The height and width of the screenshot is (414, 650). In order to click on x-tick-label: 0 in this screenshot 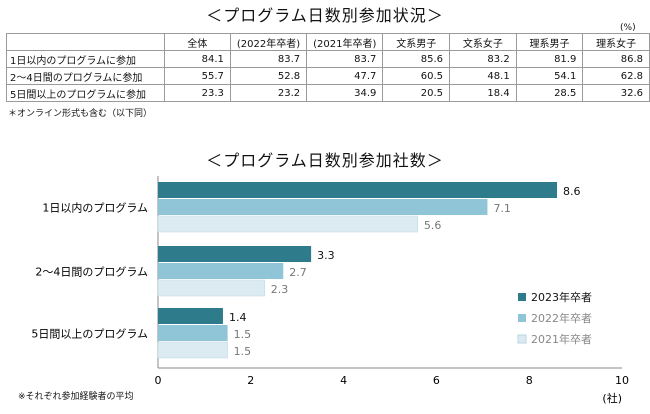, I will do `click(158, 380)`.